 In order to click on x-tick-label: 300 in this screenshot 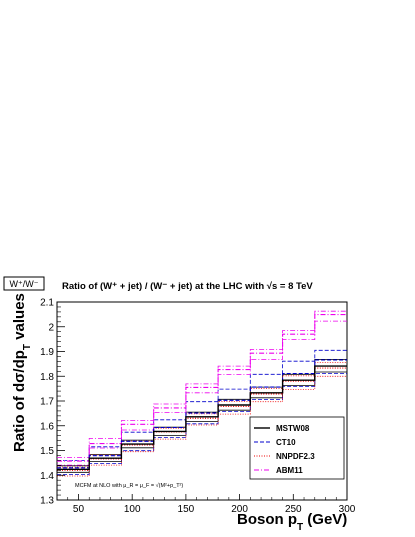, I will do `click(347, 509)`.